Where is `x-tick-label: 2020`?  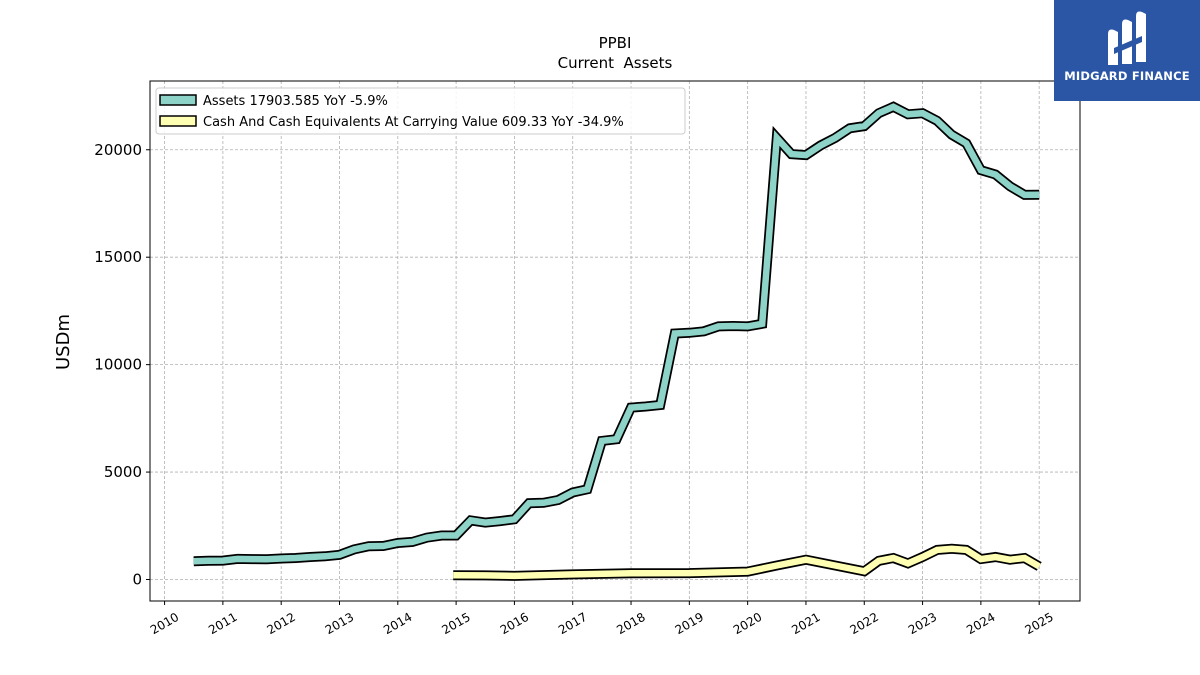
x-tick-label: 2020 is located at coordinates (747, 623).